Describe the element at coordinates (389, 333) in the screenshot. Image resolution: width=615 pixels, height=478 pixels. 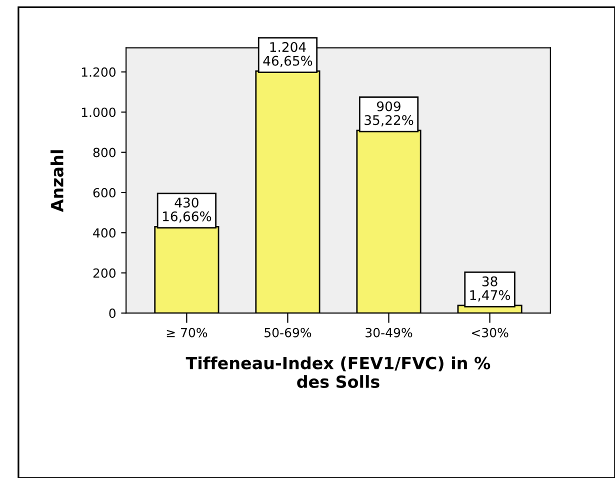
I see `x-tick-label: 30-49%` at that location.